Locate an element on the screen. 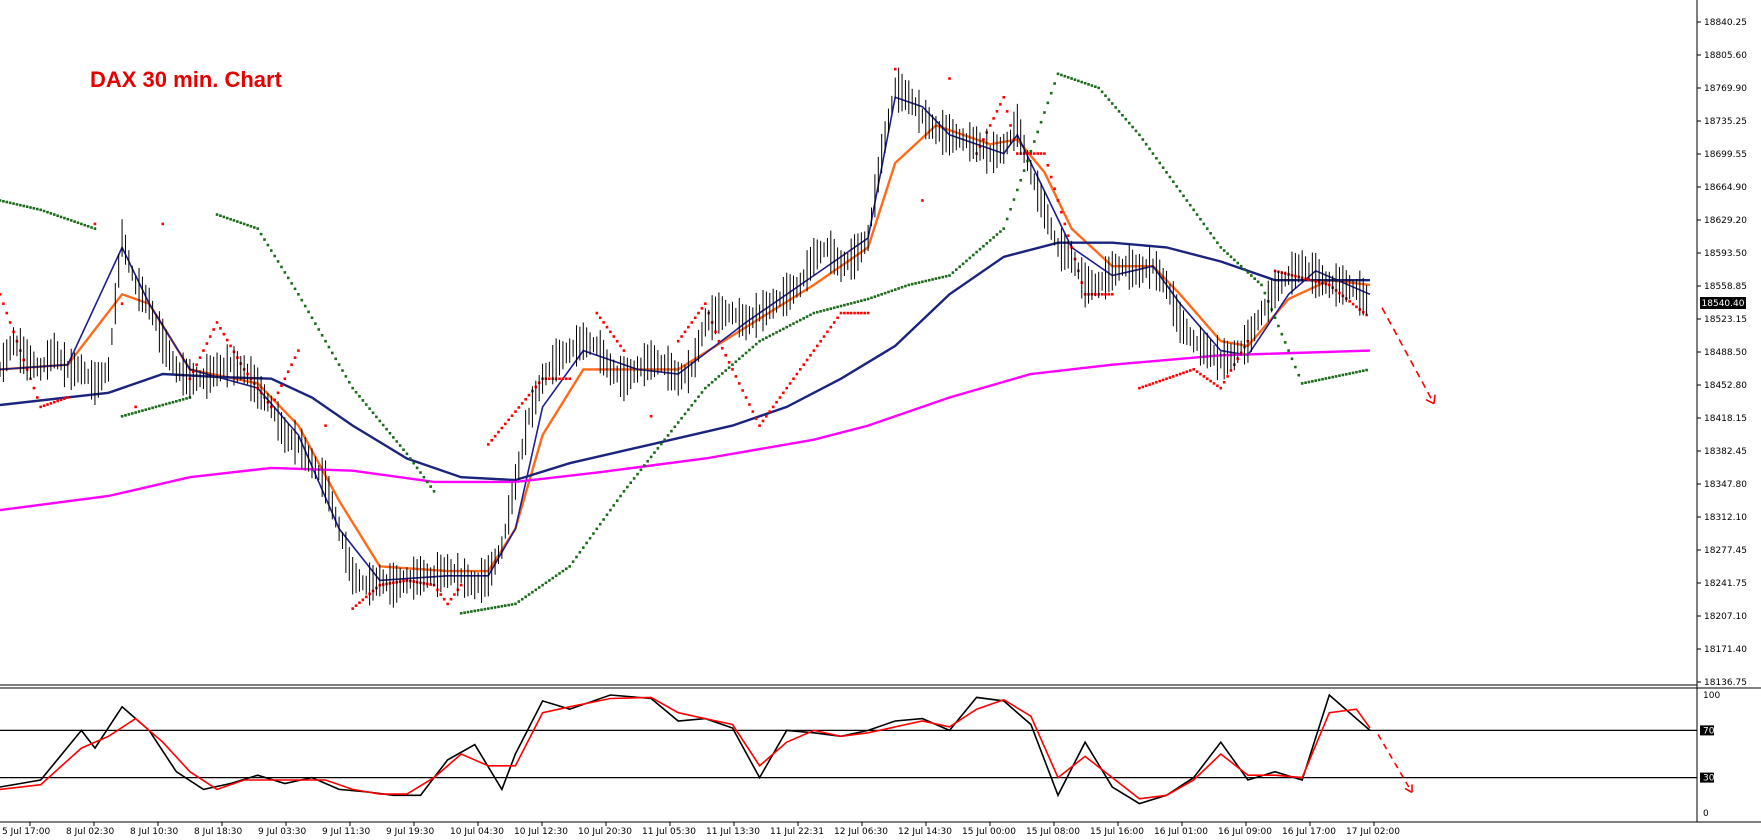  price-tick-label: 18347.80 is located at coordinates (1725, 485).